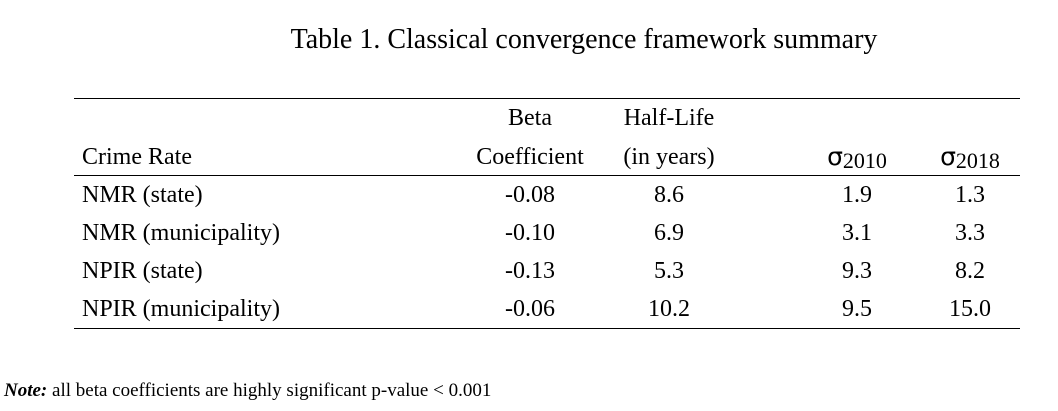 The image size is (1058, 411). Describe the element at coordinates (970, 233) in the screenshot. I see `table-cell: 3.3` at that location.